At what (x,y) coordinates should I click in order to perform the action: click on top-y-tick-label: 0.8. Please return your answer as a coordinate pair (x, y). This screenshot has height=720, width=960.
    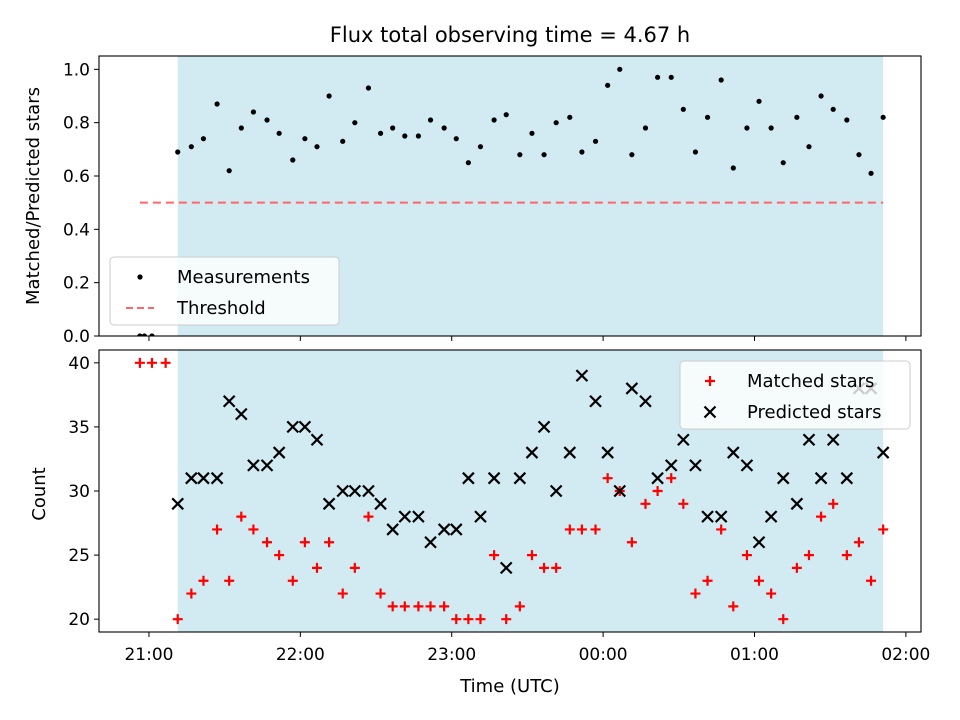
    Looking at the image, I should click on (76, 124).